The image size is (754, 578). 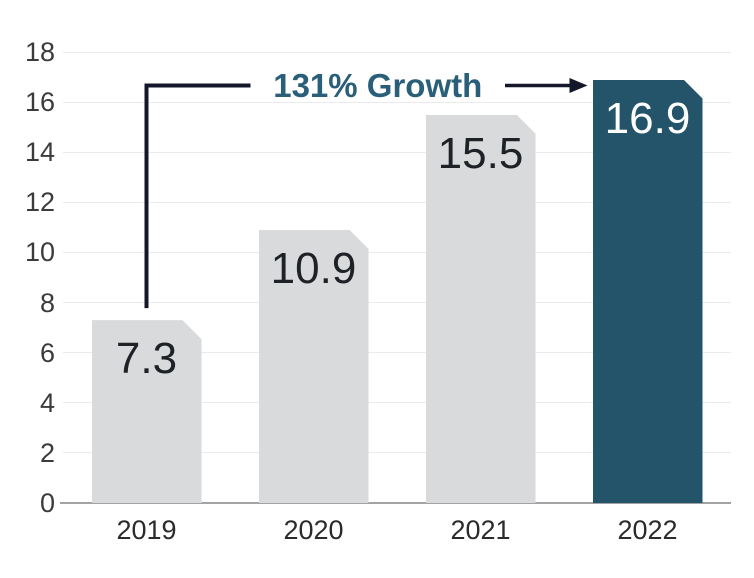 What do you see at coordinates (146, 530) in the screenshot?
I see `x-tick-label-2019: 2019` at bounding box center [146, 530].